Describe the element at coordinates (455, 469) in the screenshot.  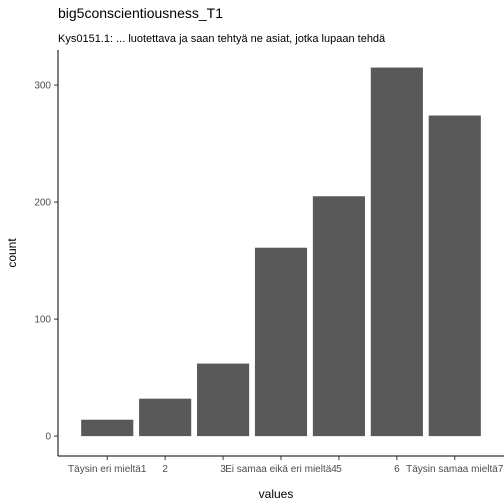
I see `x-tick-label: Täysin samaa mieltä7` at that location.